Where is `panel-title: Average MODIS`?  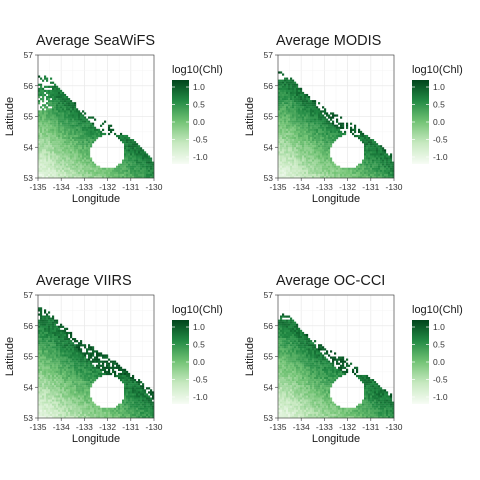 panel-title: Average MODIS is located at coordinates (328, 41).